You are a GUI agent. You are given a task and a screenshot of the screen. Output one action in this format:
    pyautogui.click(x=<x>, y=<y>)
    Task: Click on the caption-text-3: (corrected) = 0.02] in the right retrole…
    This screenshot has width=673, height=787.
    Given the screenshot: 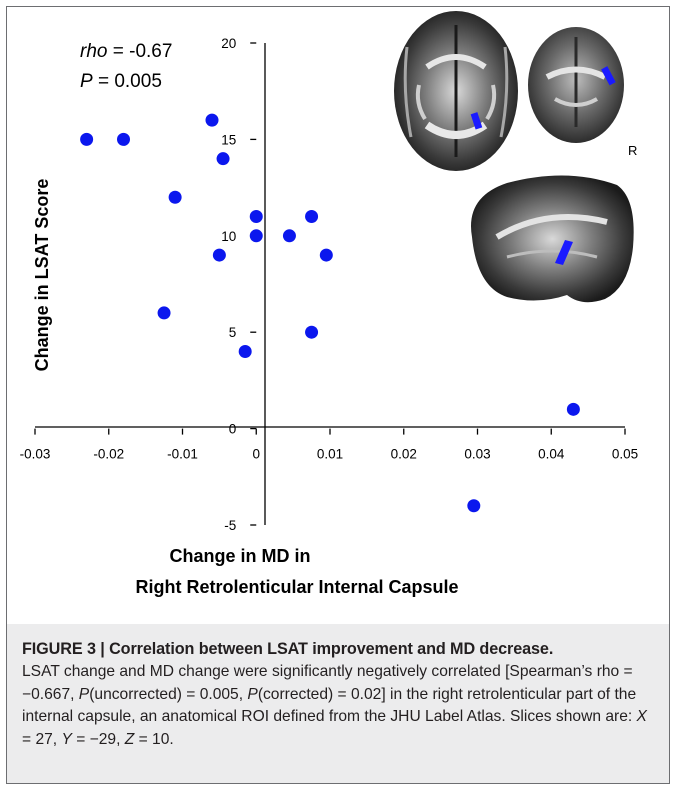 What is the action you would take?
    pyautogui.click(x=329, y=705)
    